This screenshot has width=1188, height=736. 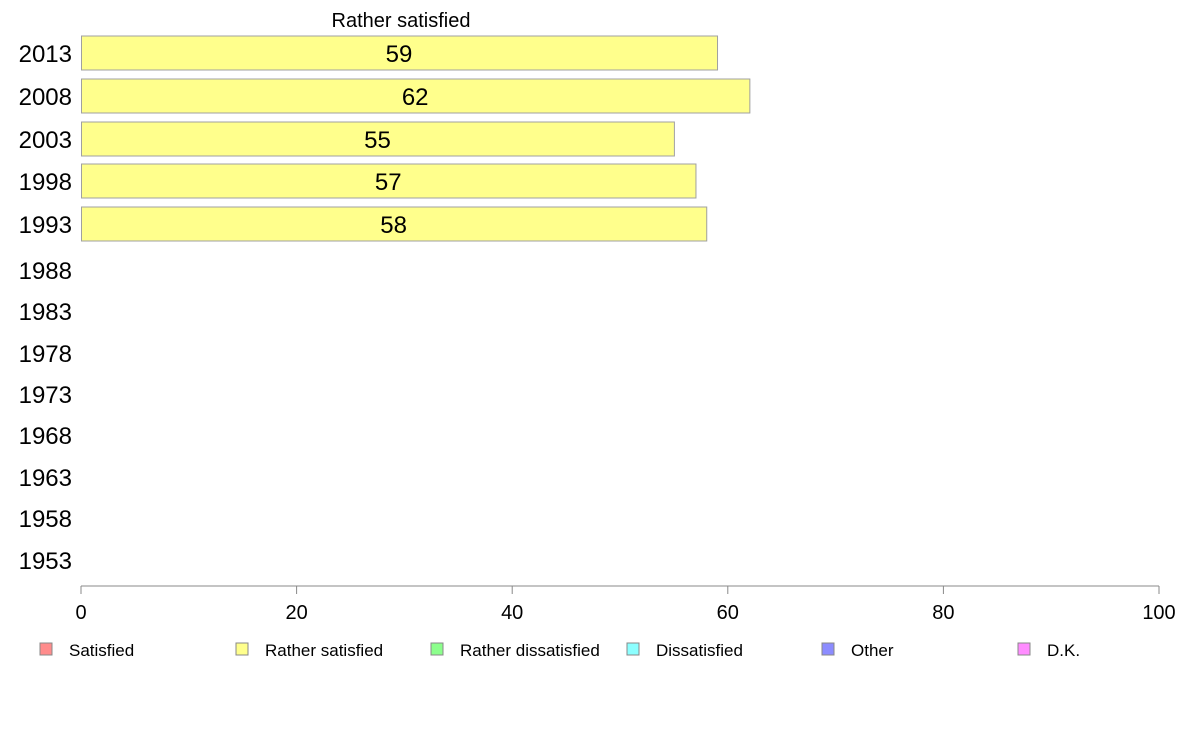 What do you see at coordinates (1158, 613) in the screenshot?
I see `x-tick-label: 100` at bounding box center [1158, 613].